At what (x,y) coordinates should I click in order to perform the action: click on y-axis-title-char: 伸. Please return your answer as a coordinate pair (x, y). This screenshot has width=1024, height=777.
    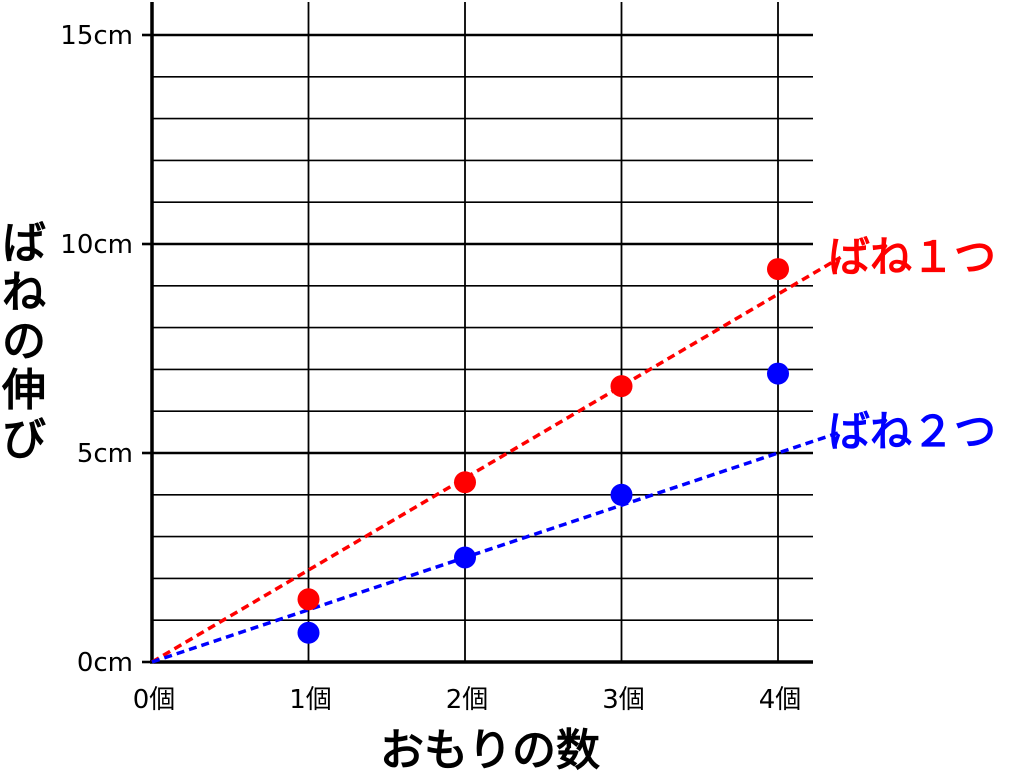
    Looking at the image, I should click on (23, 390).